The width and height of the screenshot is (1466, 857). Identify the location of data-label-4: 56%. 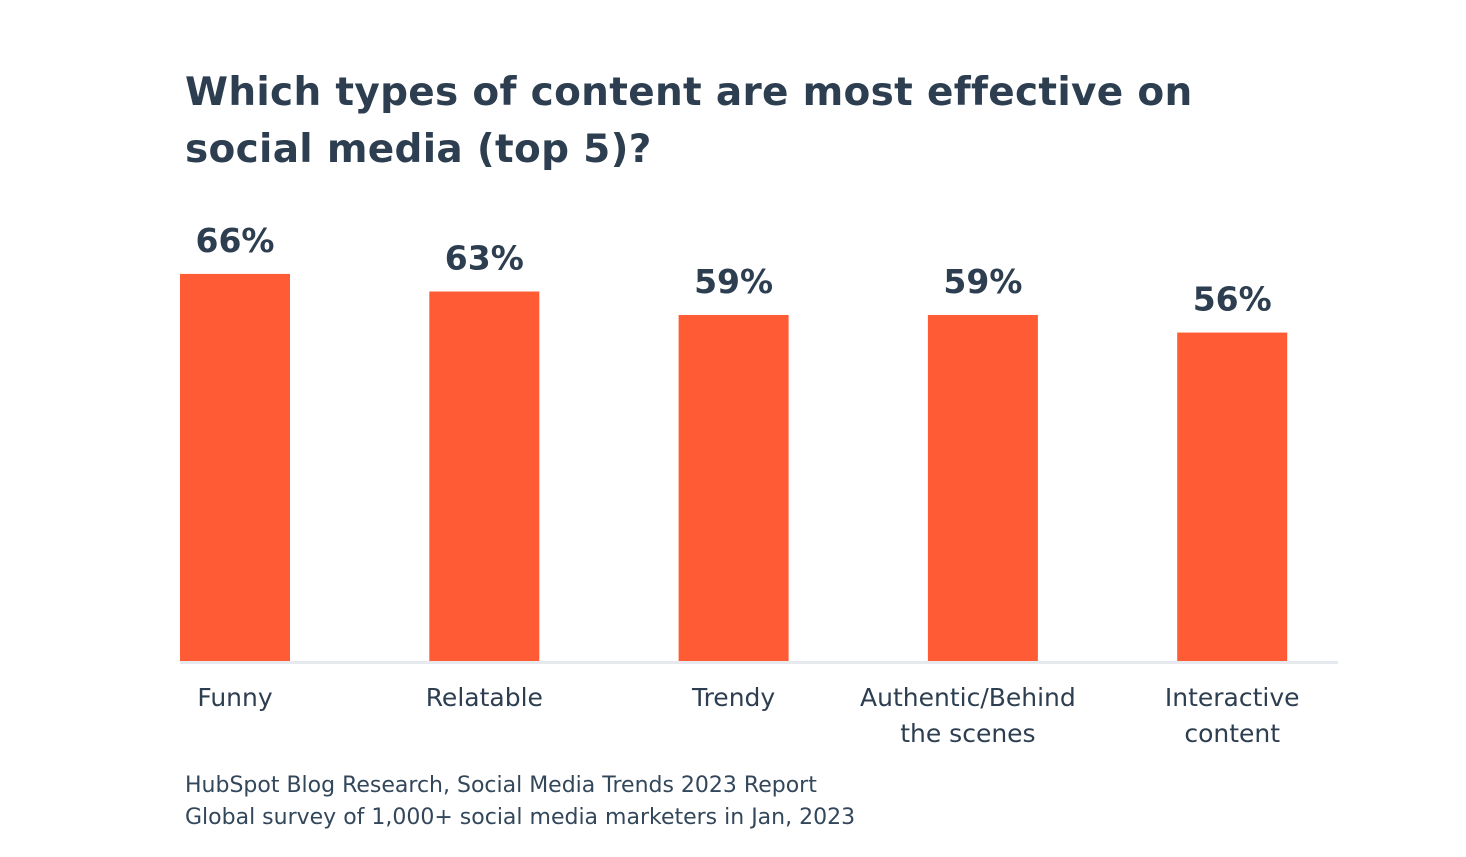
(1232, 299).